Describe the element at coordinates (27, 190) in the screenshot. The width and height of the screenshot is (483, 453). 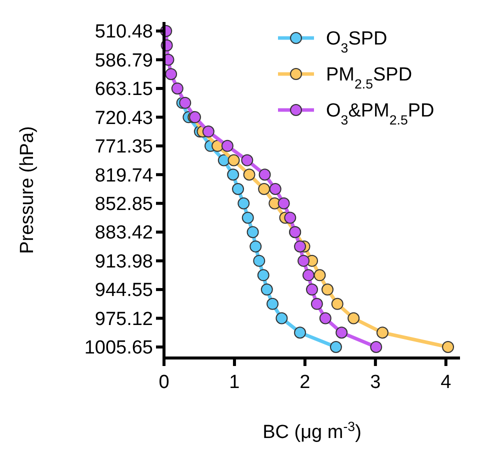
I see `y-axis-title: Pressure (hPa)` at that location.